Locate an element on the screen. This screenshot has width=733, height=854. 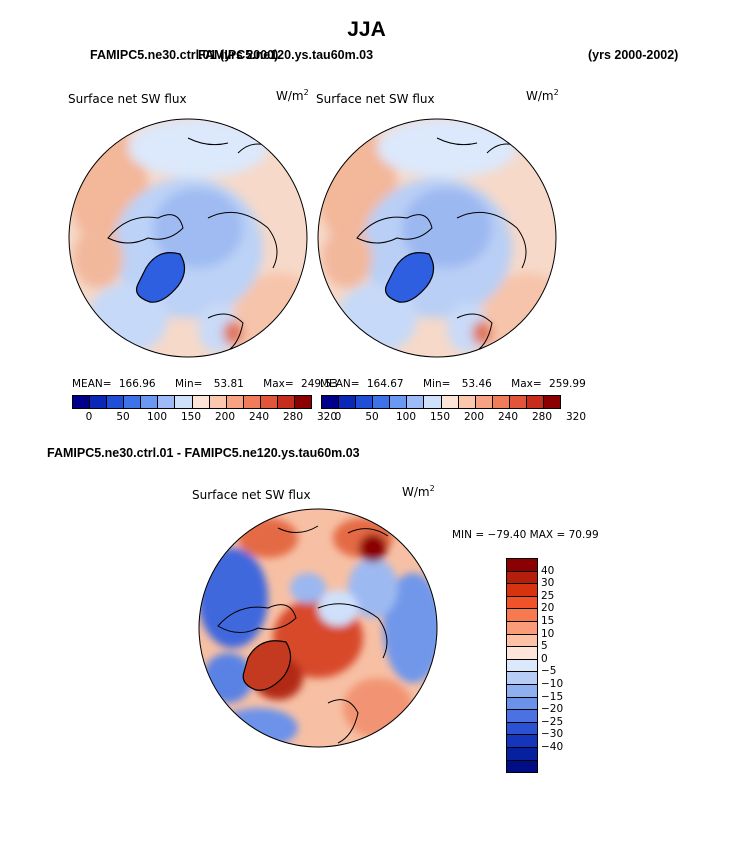
main-title: JJA is located at coordinates (366, 29).